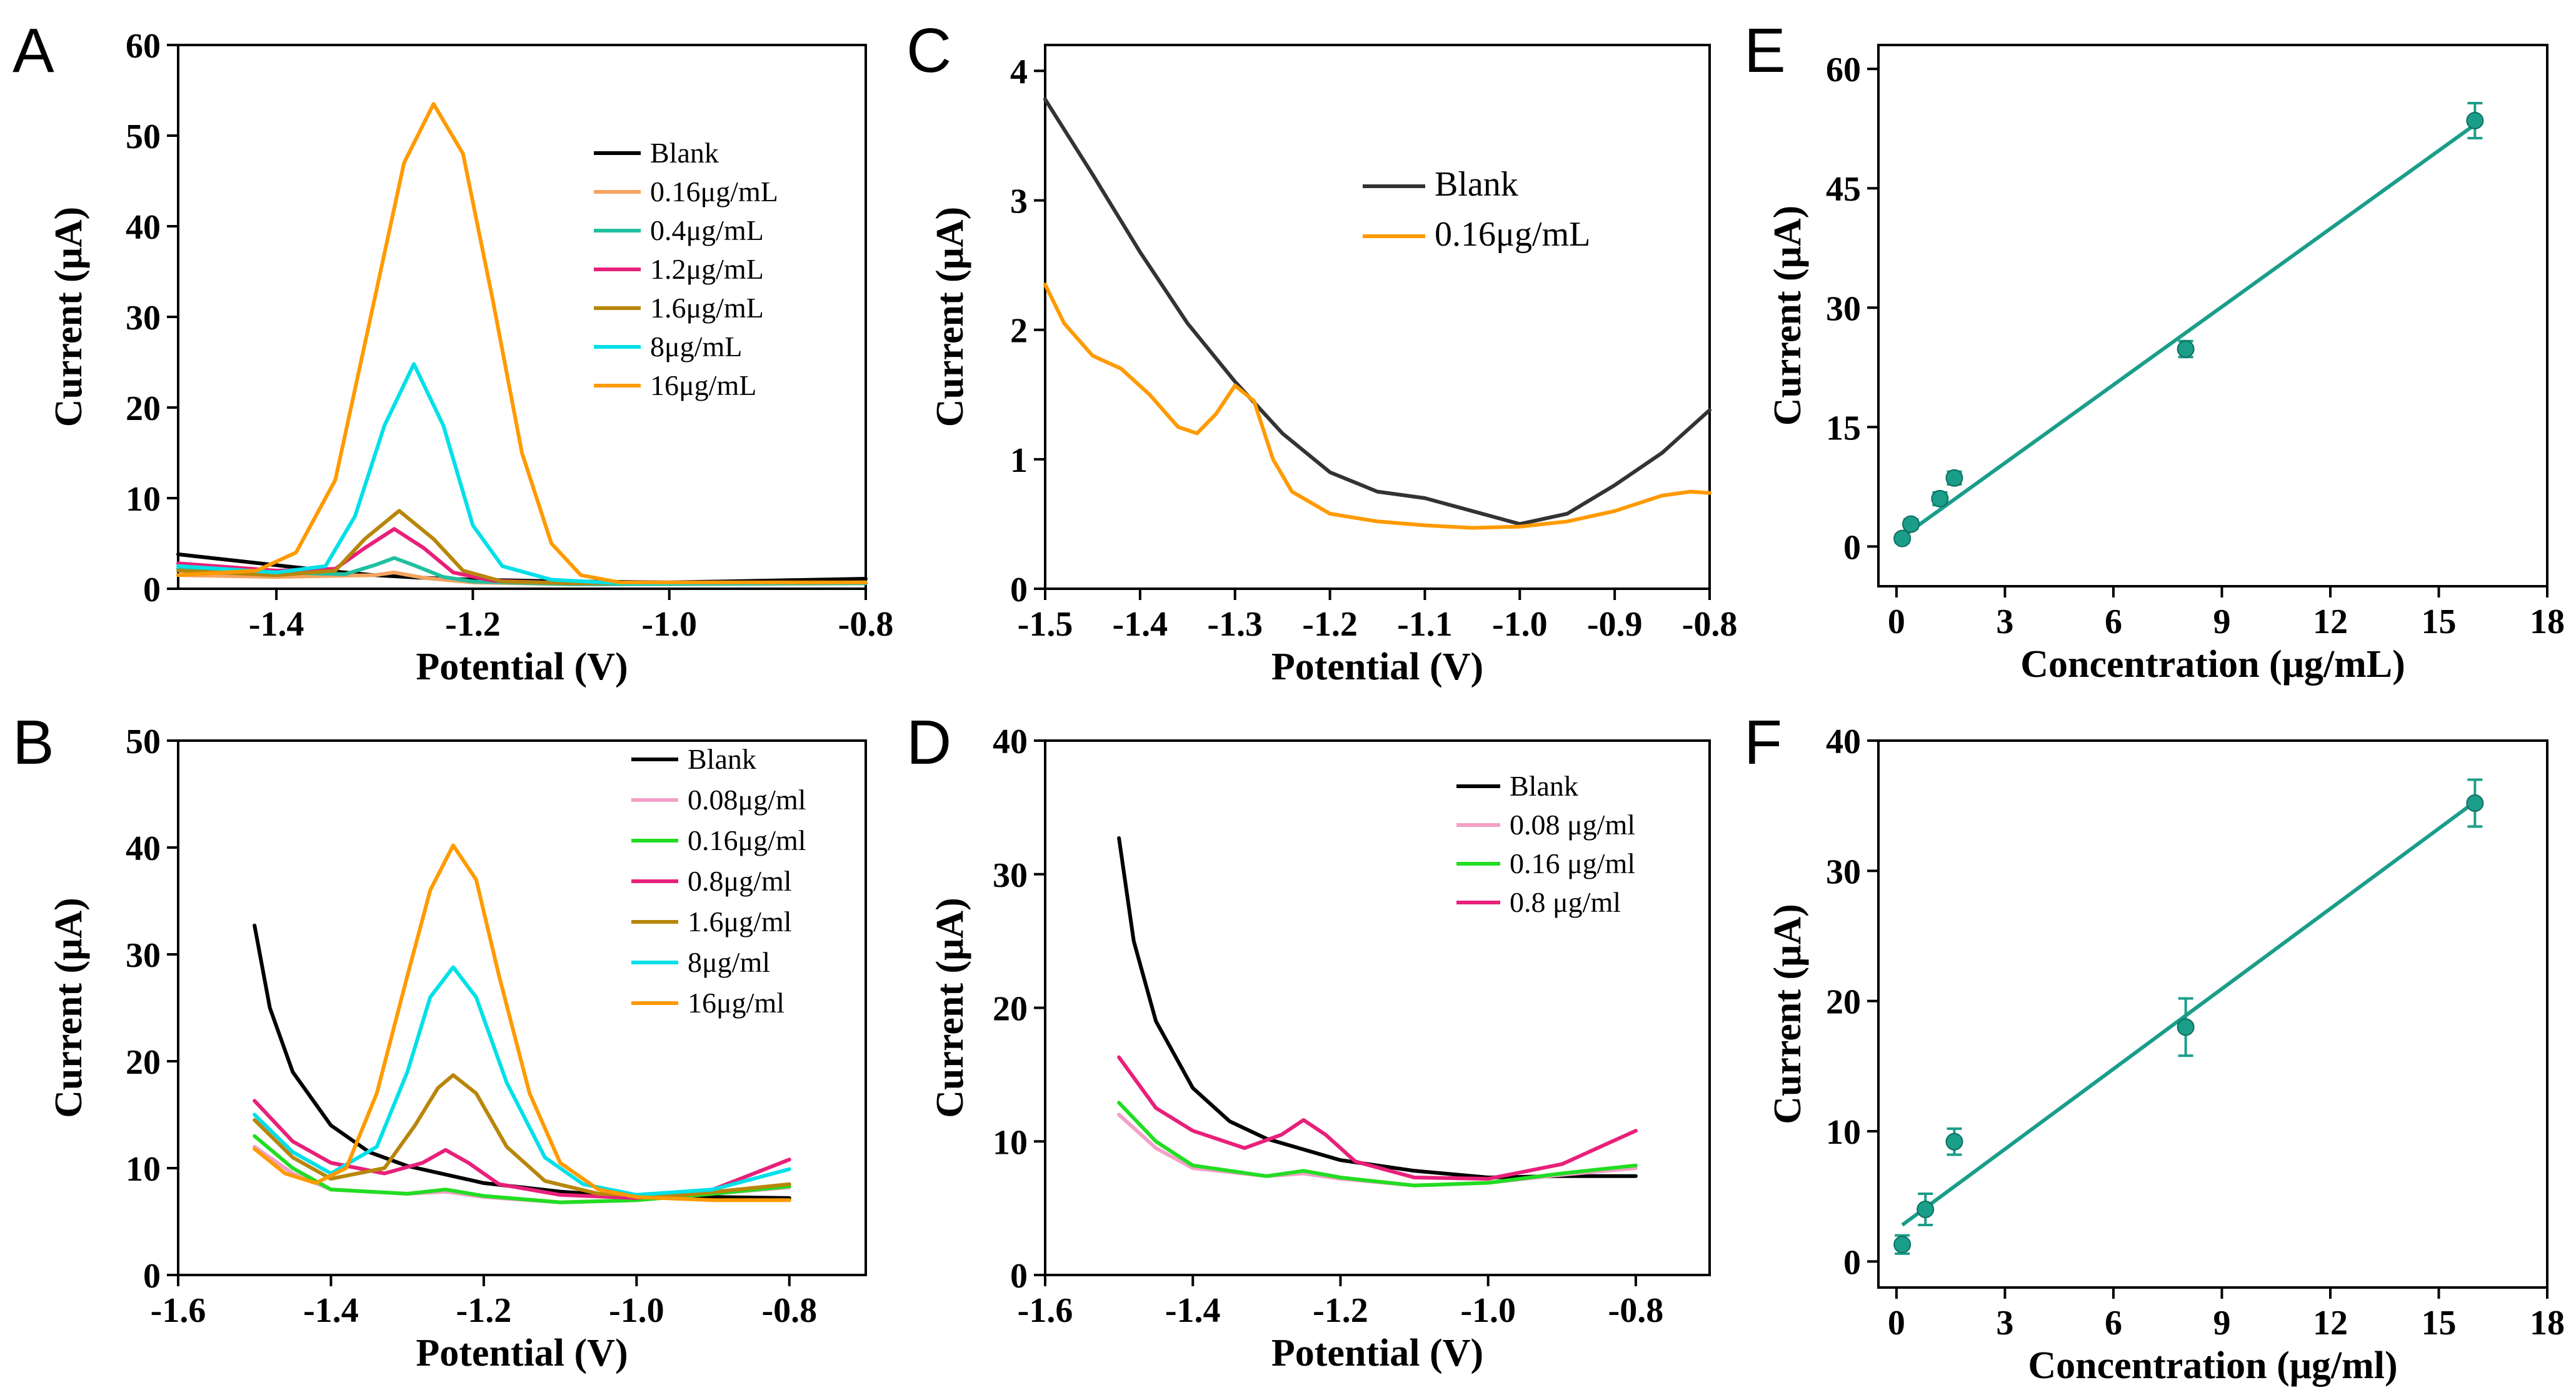 This screenshot has width=2576, height=1400. Describe the element at coordinates (2189, 1014) in the screenshot. I see `fit-line` at that location.